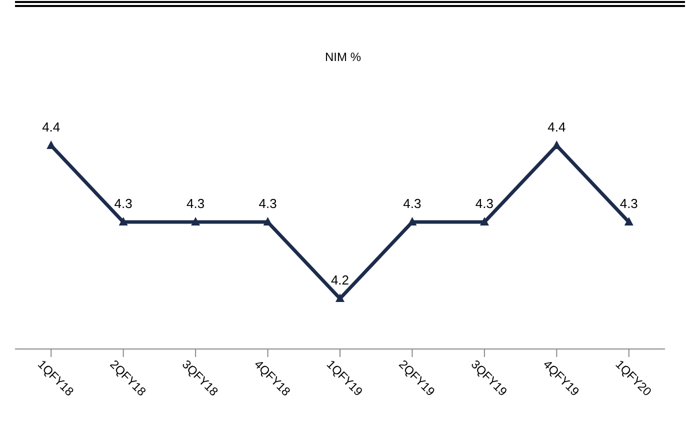  Describe the element at coordinates (343, 57) in the screenshot. I see `chart-title: NIM %` at that location.